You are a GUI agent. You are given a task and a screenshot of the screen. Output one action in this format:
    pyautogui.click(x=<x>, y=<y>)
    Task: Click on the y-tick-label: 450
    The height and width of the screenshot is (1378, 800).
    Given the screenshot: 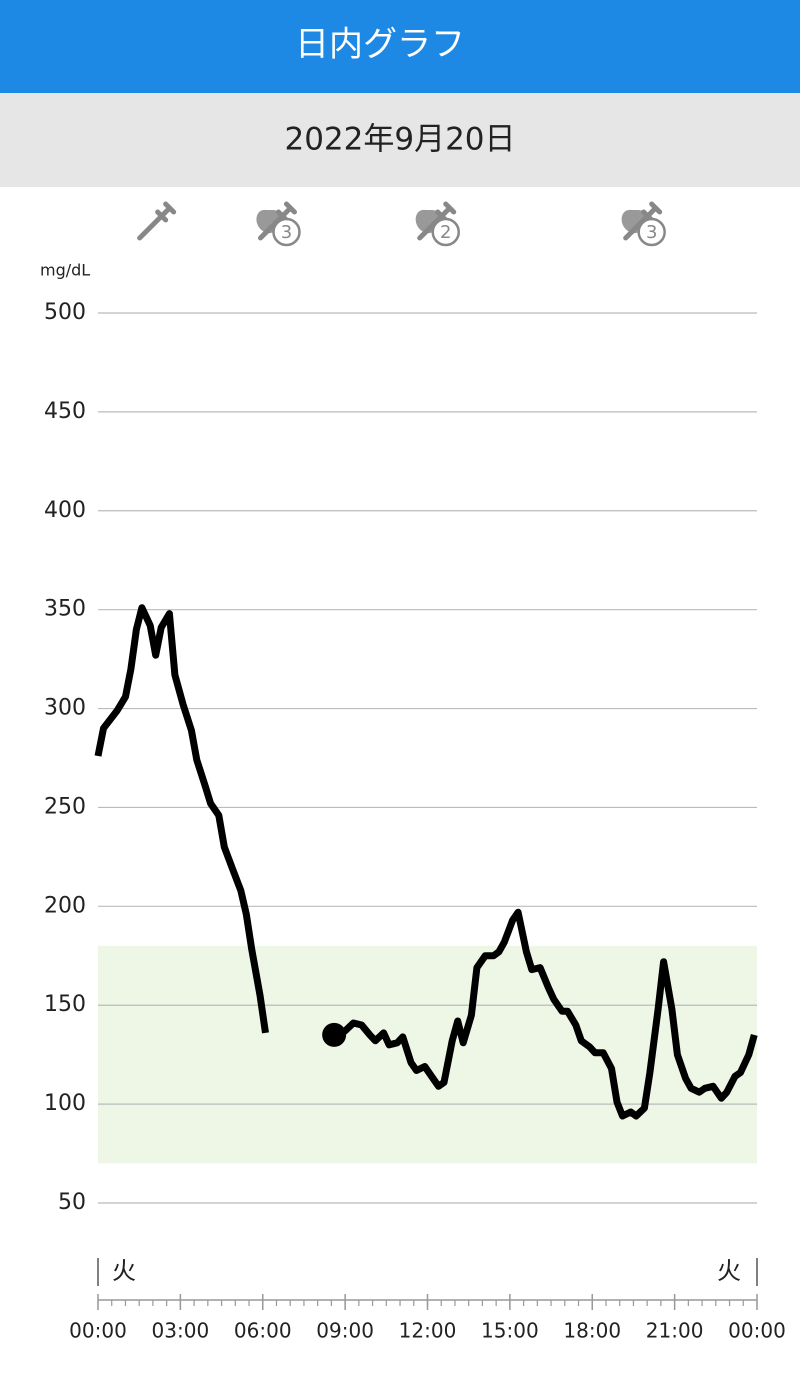 What is the action you would take?
    pyautogui.click(x=65, y=411)
    